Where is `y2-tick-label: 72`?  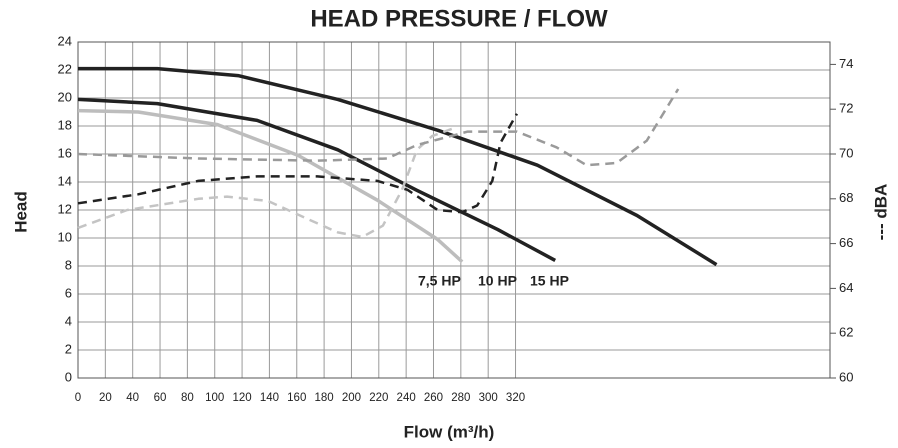
y2-tick-label: 72 is located at coordinates (846, 108).